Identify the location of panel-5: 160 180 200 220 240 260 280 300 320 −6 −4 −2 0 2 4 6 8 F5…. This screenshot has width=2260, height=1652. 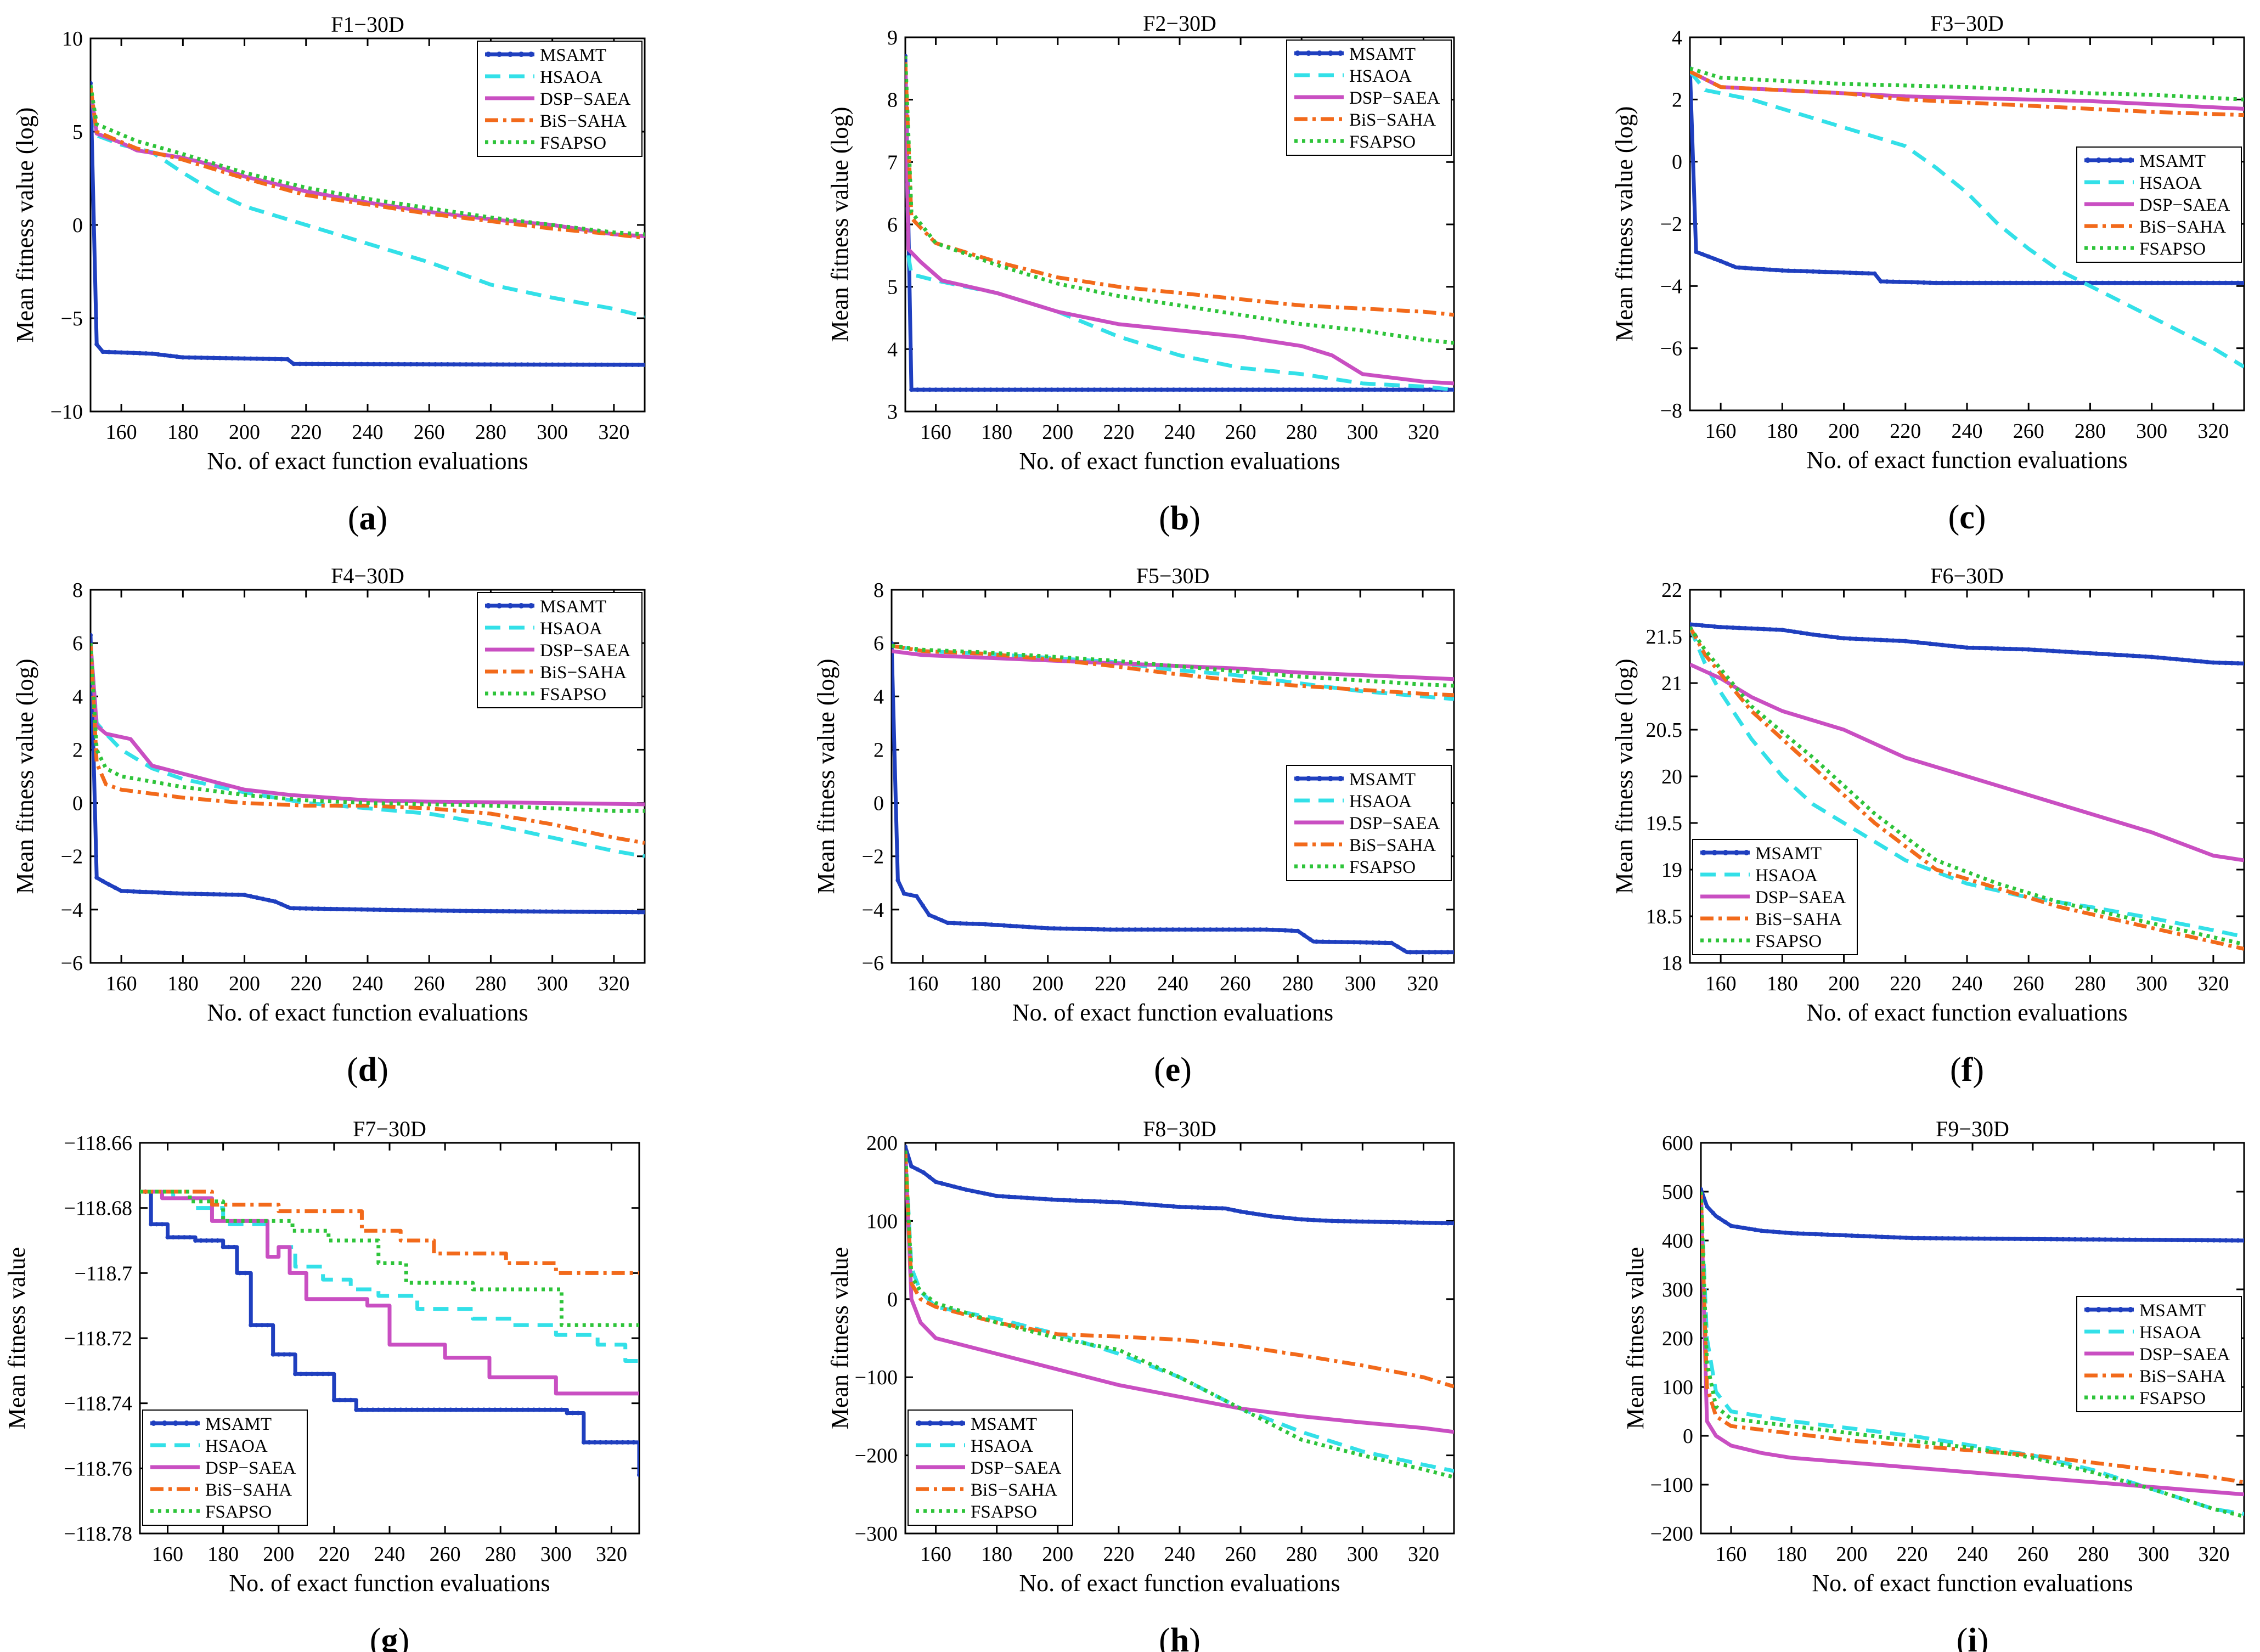
(1134, 826).